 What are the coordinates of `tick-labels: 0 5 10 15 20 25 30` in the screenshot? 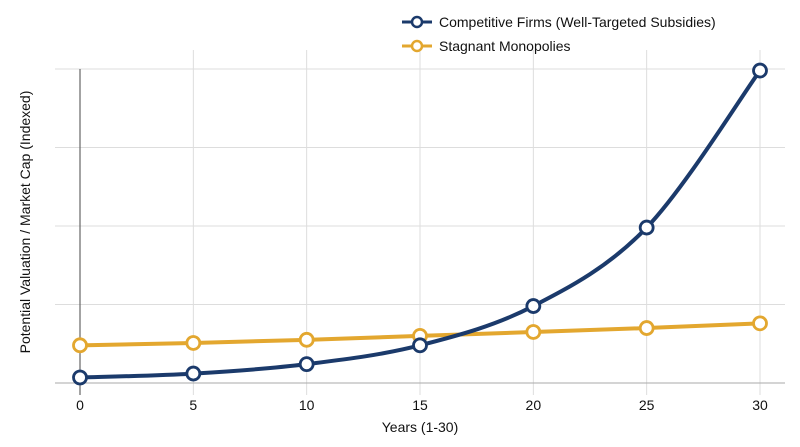 It's located at (422, 405).